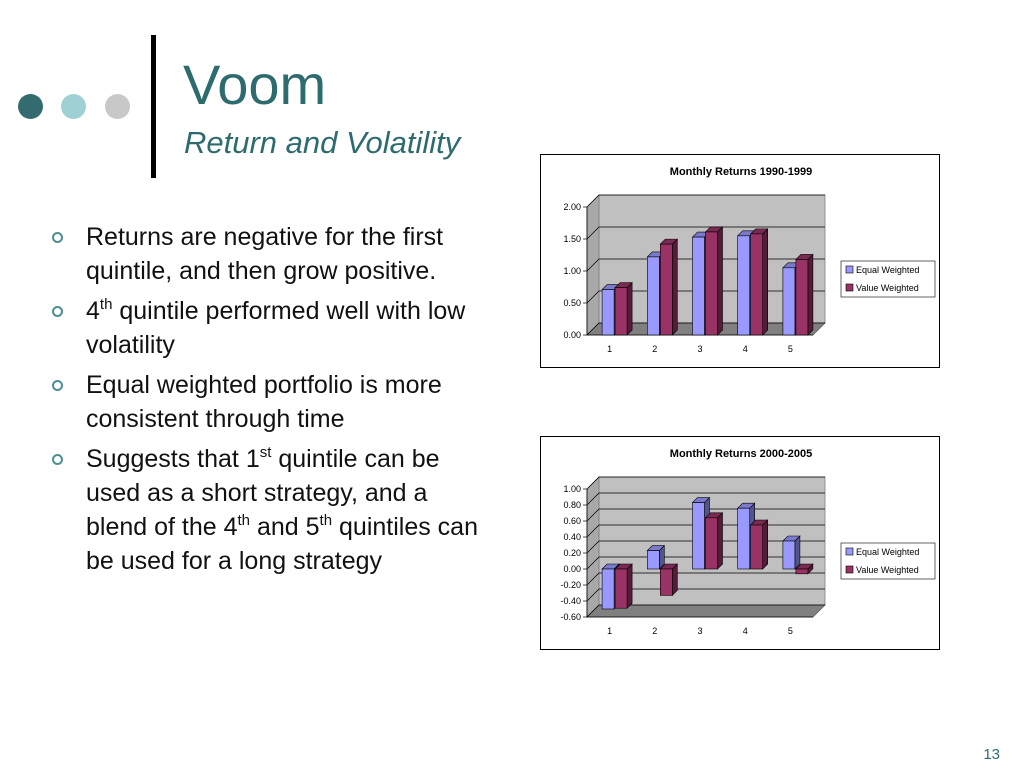 This screenshot has height=768, width=1024. Describe the element at coordinates (572, 239) in the screenshot. I see `y-tick-label: 1.50` at that location.